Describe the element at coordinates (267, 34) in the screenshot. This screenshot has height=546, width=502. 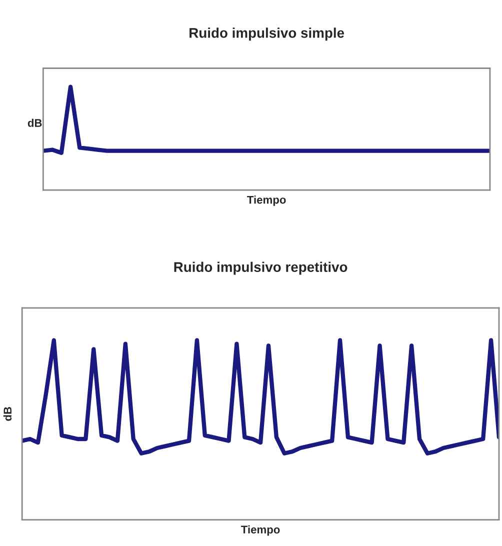
I see `chart-title: Ruido impulsivo simple` at that location.